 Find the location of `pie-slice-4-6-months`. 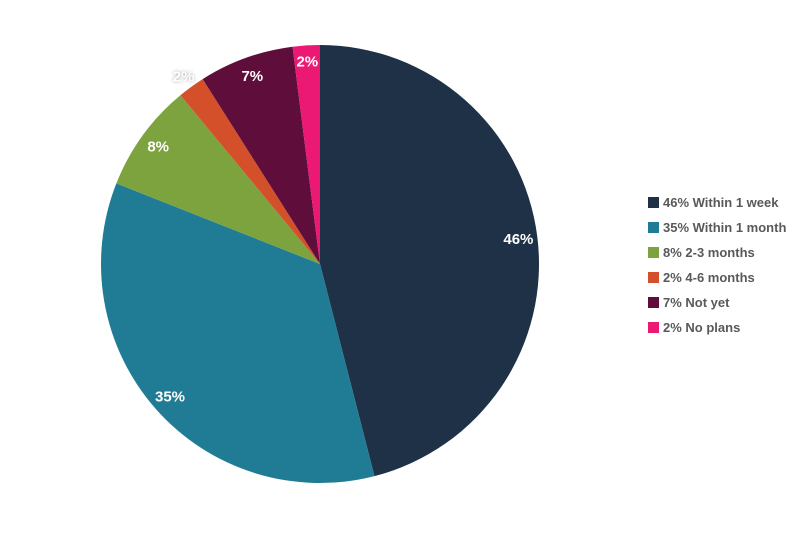

pie-slice-4-6-months is located at coordinates (250, 171).